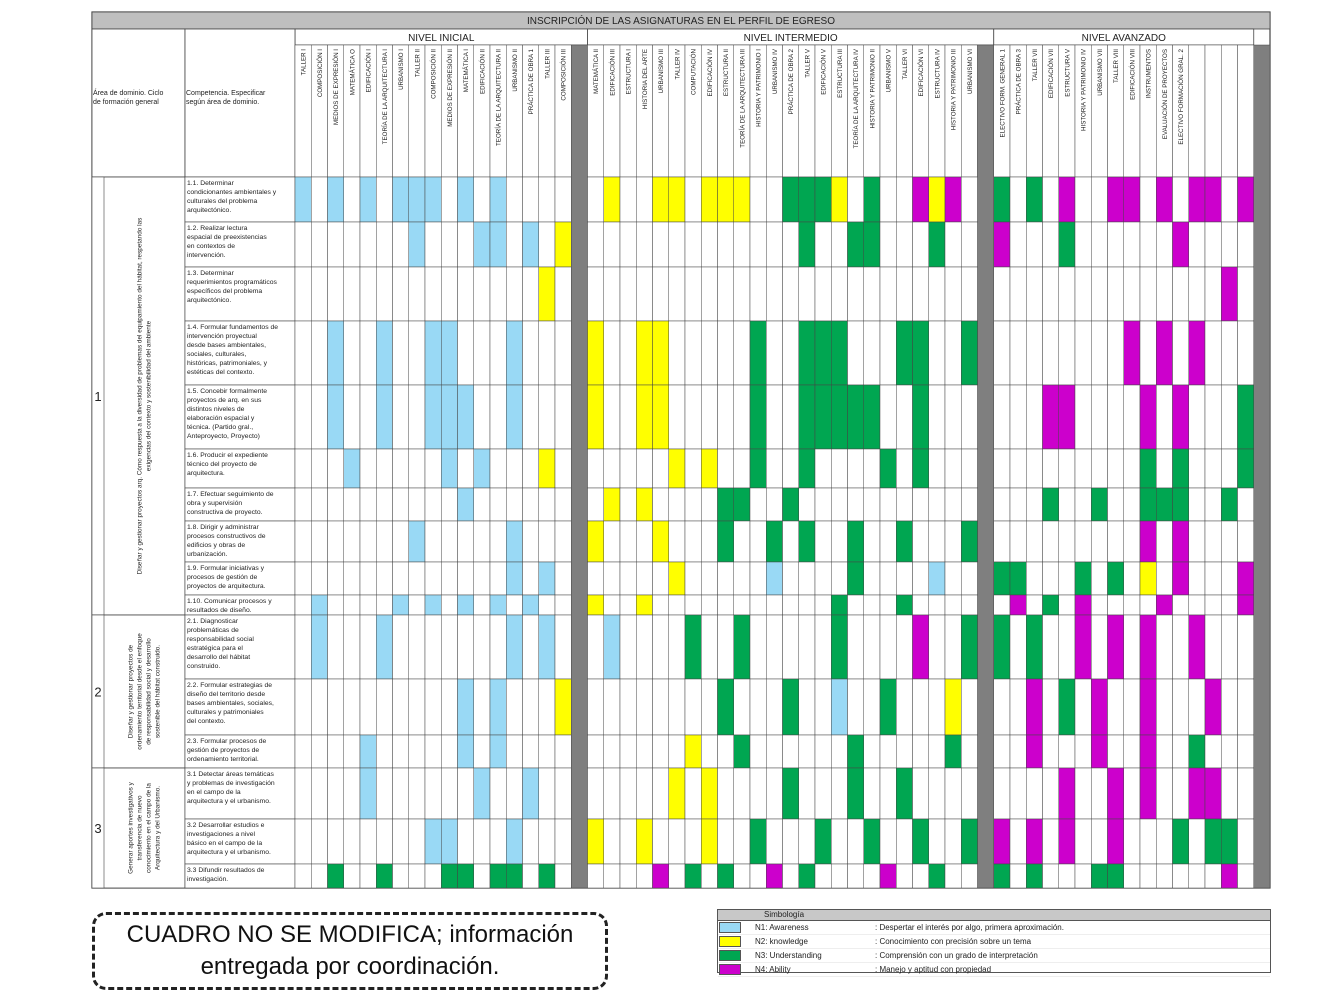  What do you see at coordinates (304, 62) in the screenshot?
I see `subject-label: TALLER I` at bounding box center [304, 62].